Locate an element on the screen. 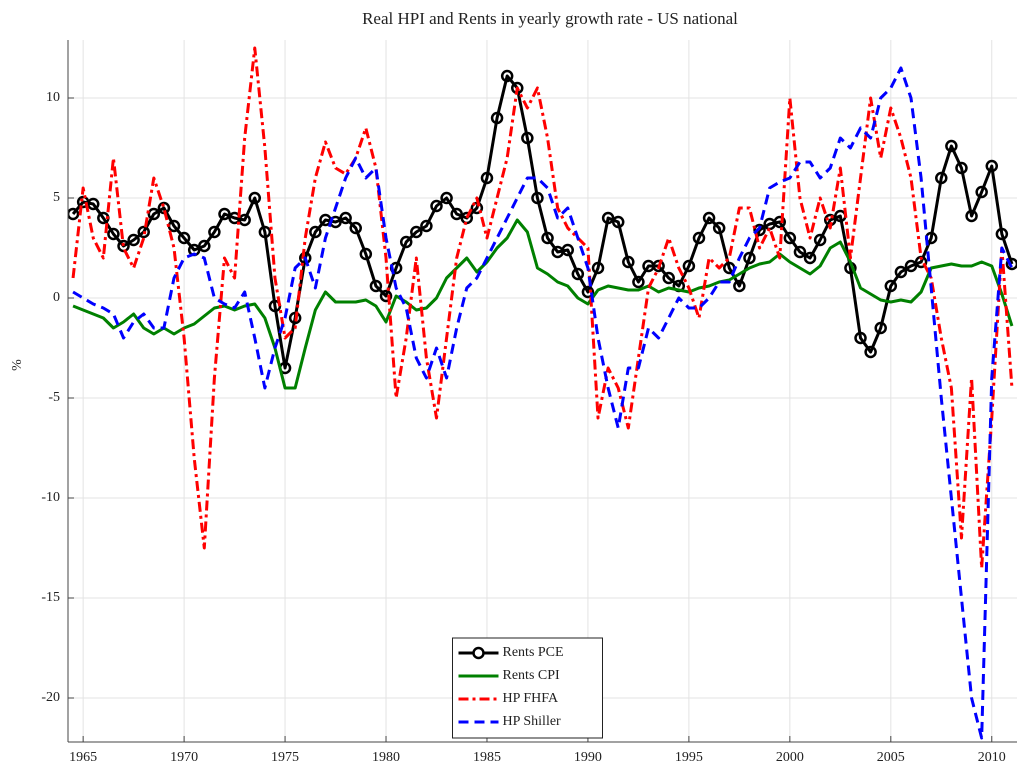 The image size is (1017, 772). y-tick-label: -15 is located at coordinates (50, 597).